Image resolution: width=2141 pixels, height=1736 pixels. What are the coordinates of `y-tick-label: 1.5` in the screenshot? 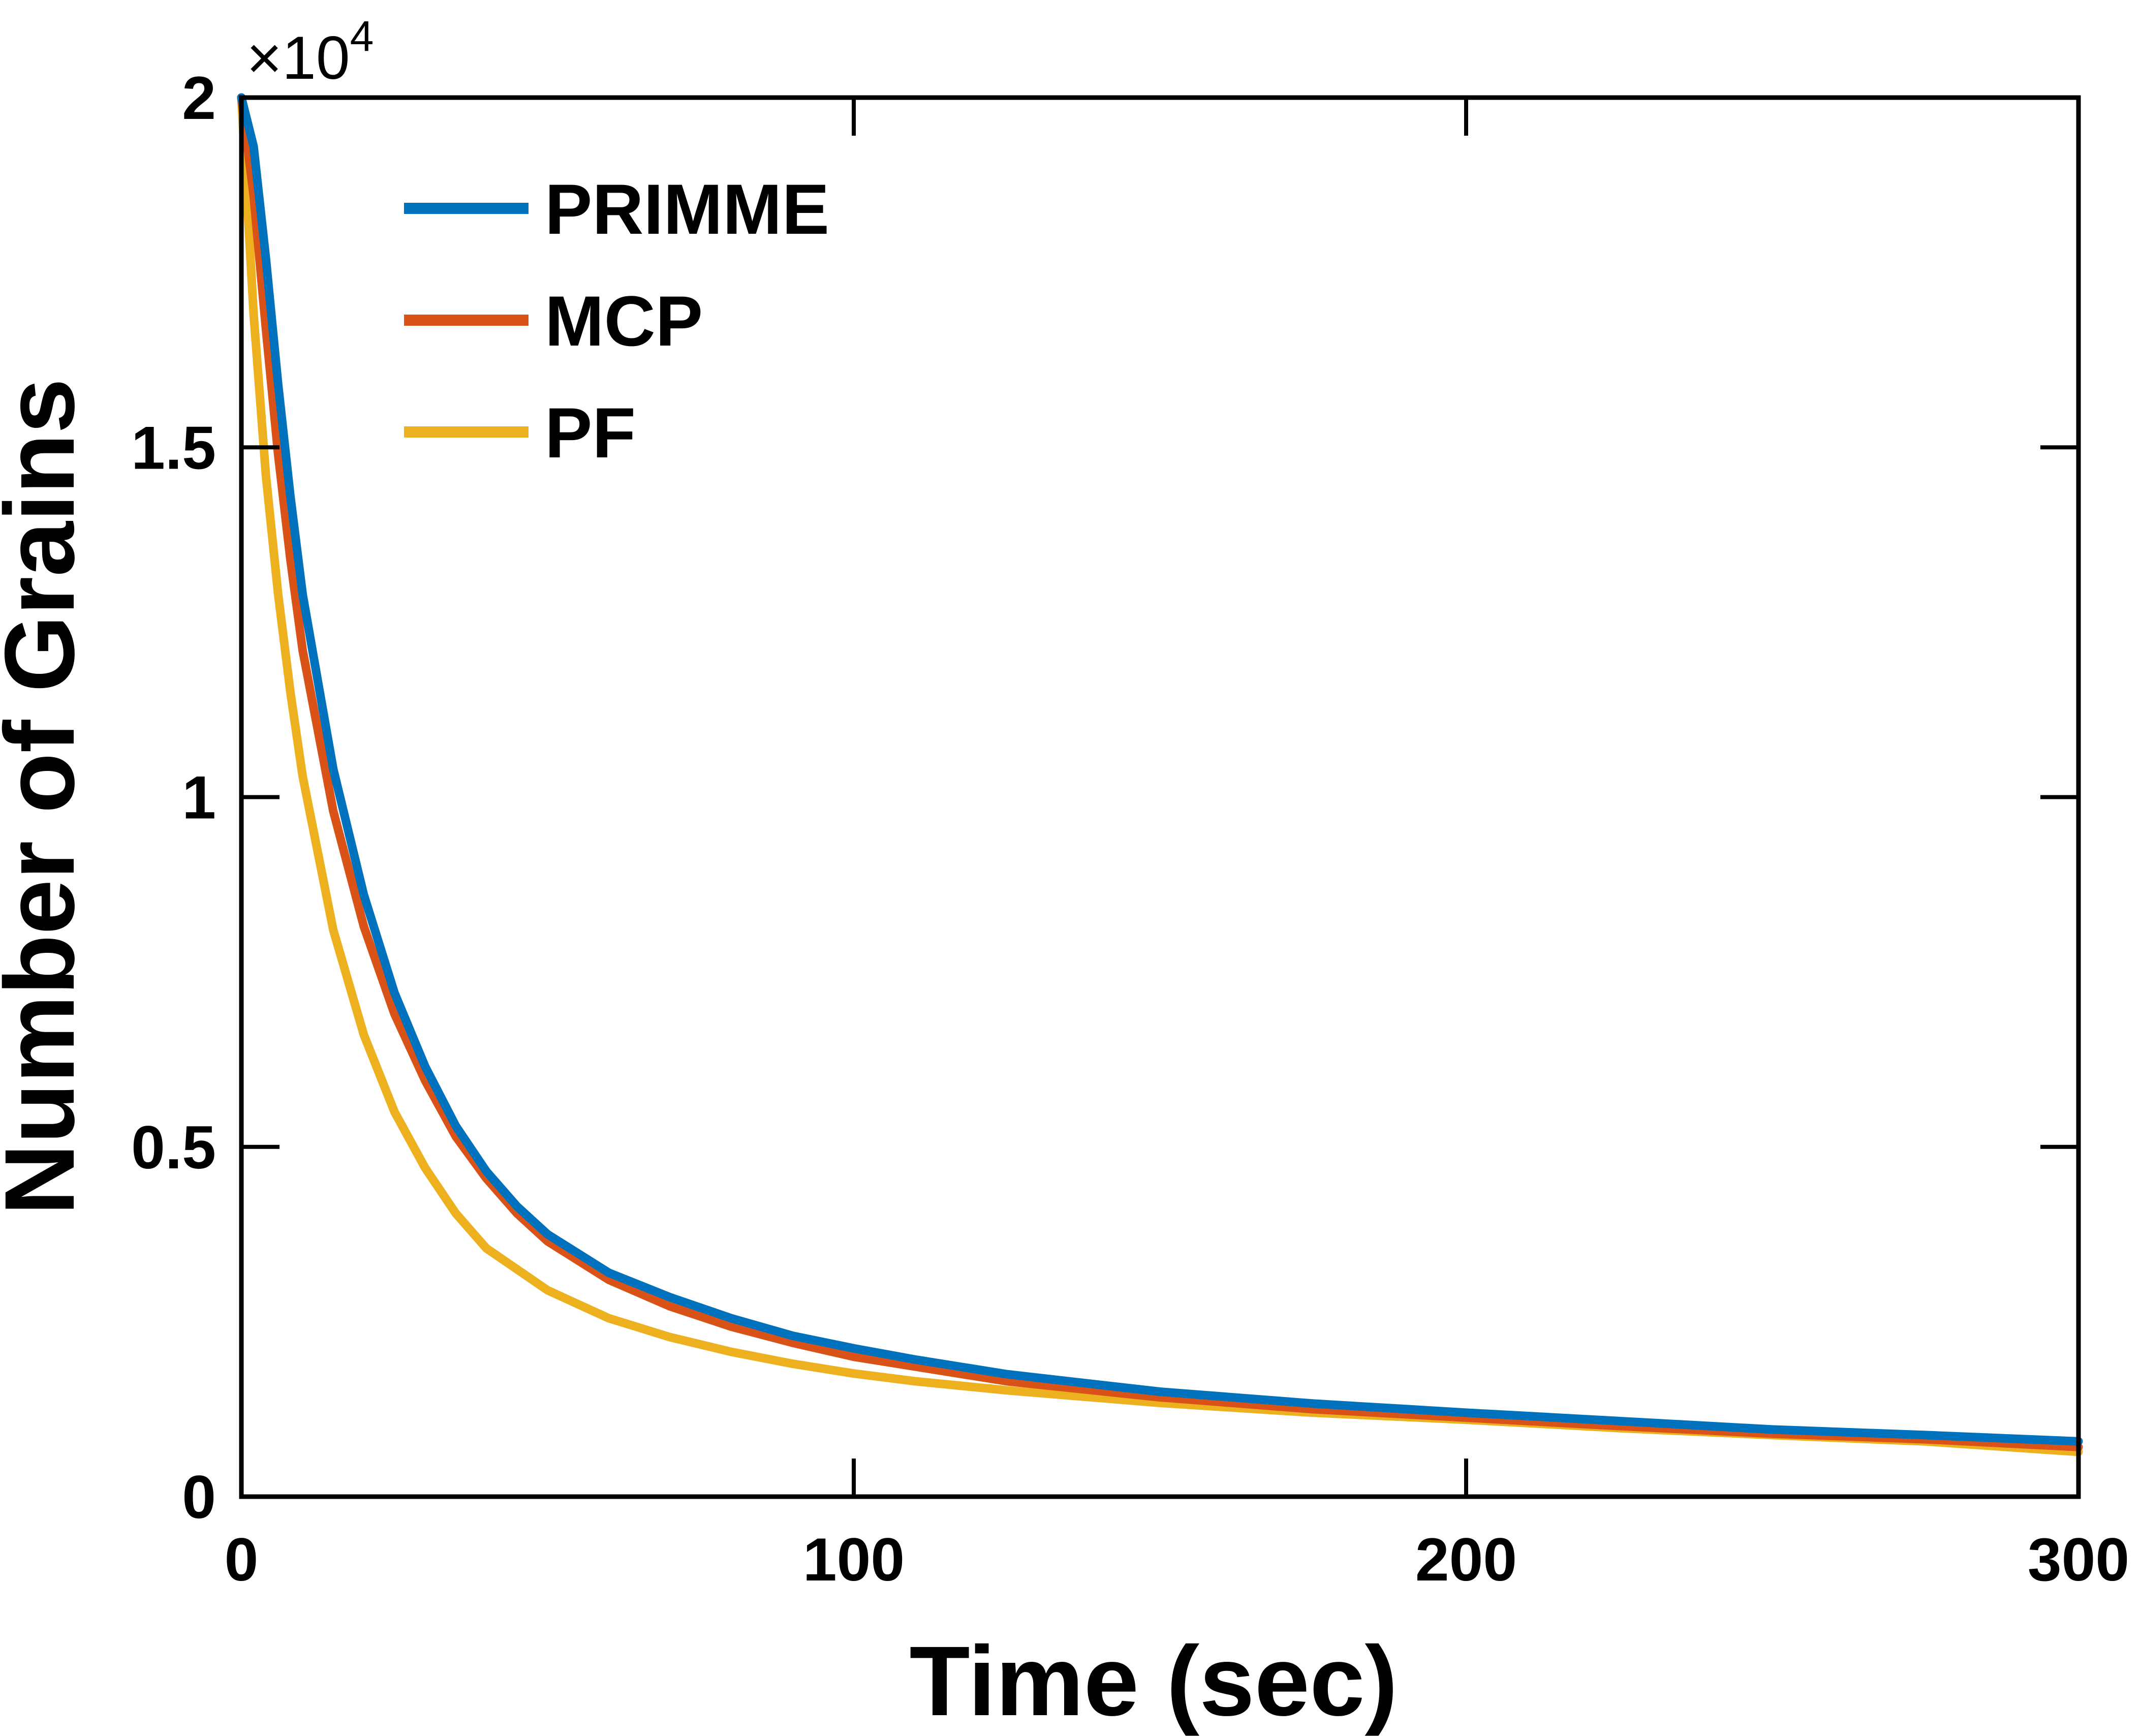 It's located at (173, 448).